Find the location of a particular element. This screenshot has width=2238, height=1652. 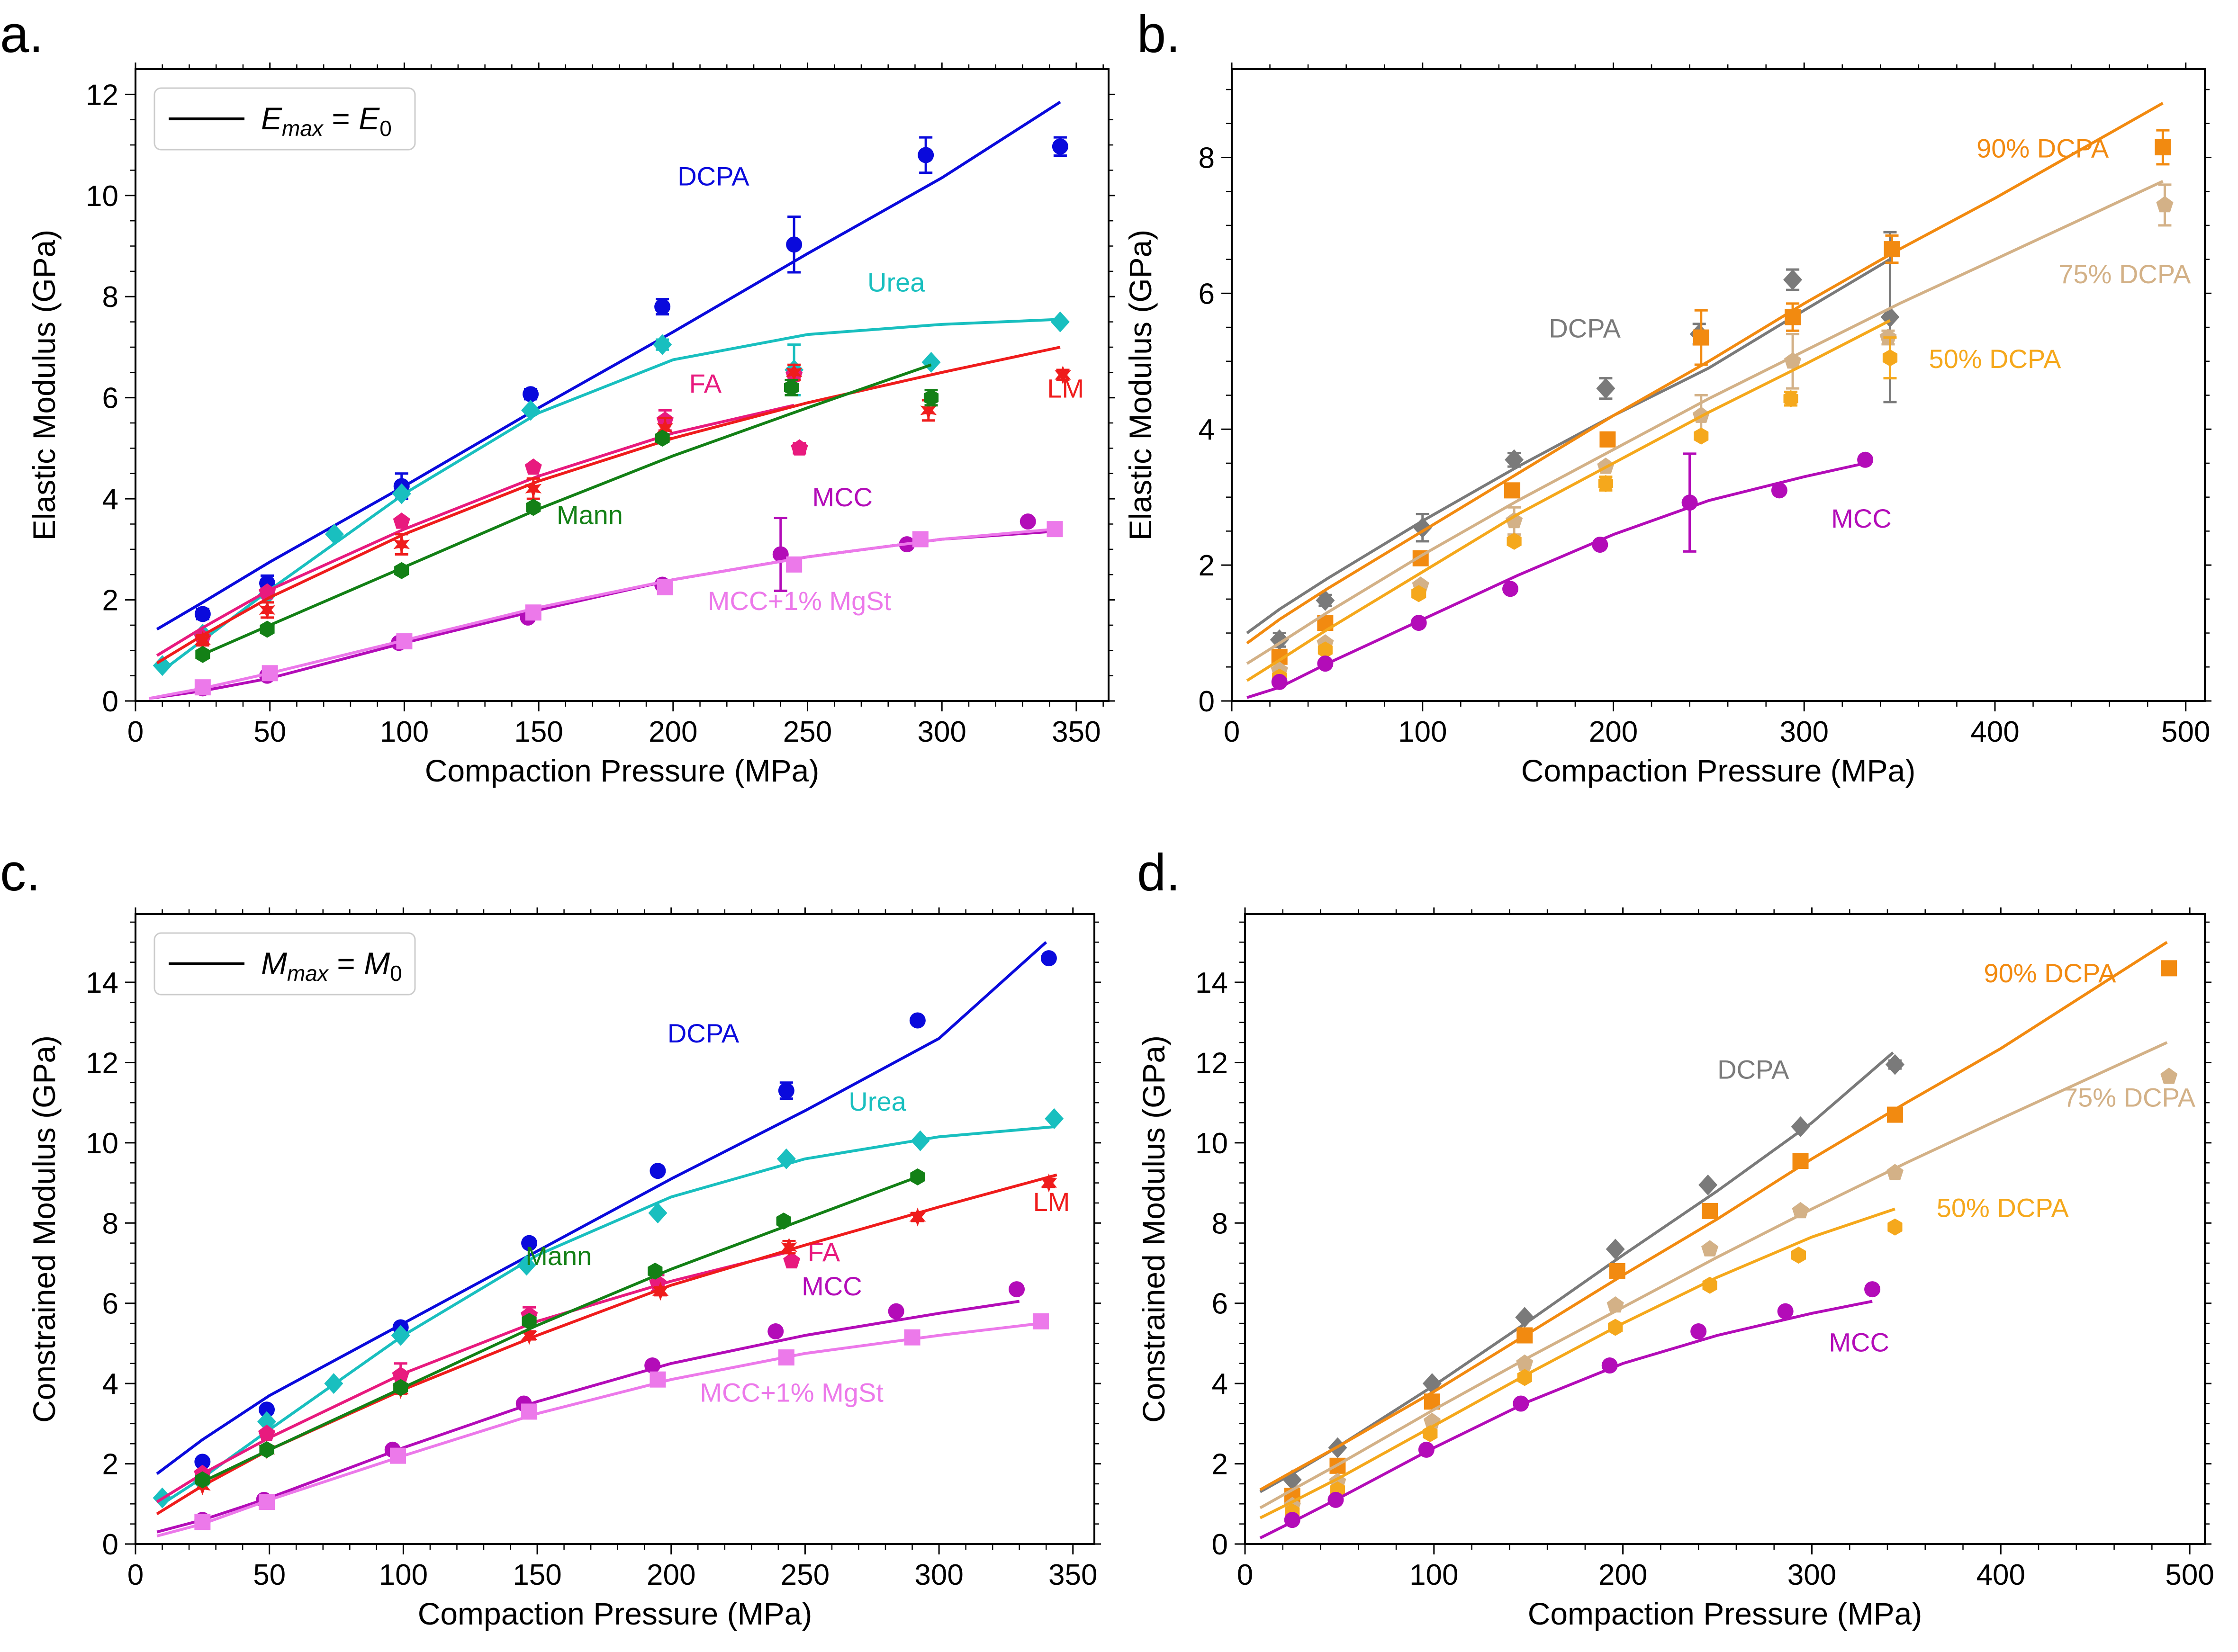

panel-b-x-tick-label: 0 is located at coordinates (1232, 732).